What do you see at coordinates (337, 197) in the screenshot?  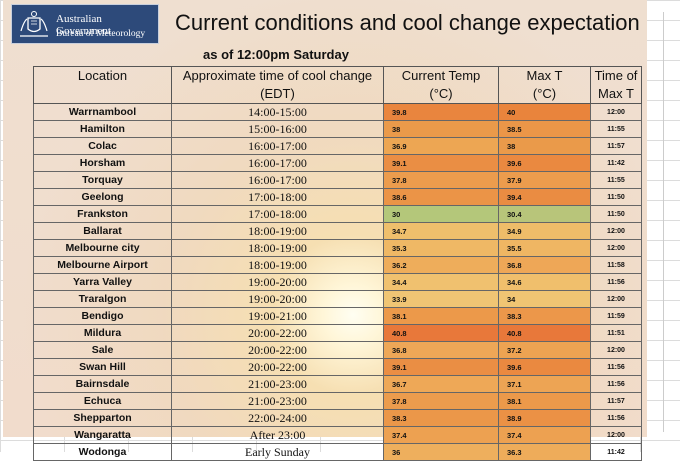 I see `table-row: Geelong 17:00-18:00 38.6 39.4 11:50` at bounding box center [337, 197].